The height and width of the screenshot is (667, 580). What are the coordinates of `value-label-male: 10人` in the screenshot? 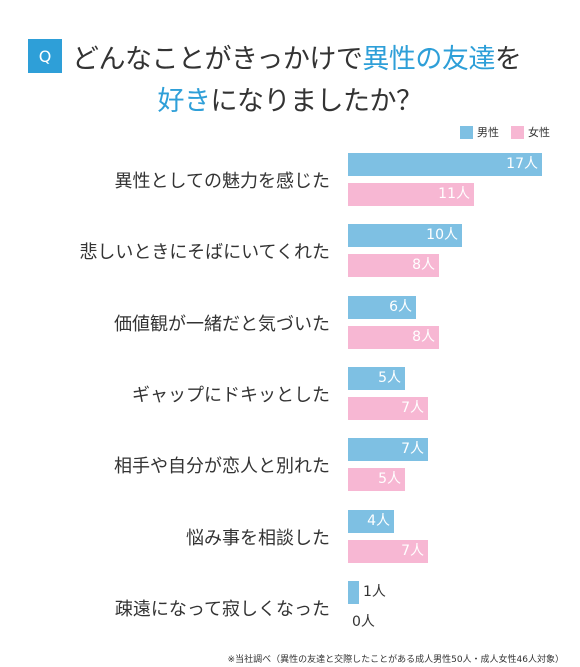 It's located at (442, 235).